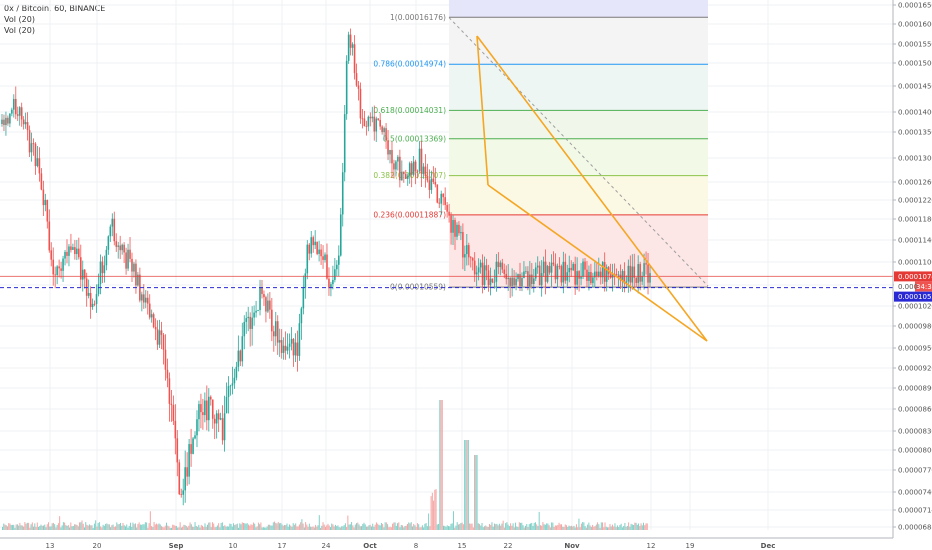 This screenshot has height=550, width=932. I want to click on volume-indicator-label: Vol (20), so click(19, 19).